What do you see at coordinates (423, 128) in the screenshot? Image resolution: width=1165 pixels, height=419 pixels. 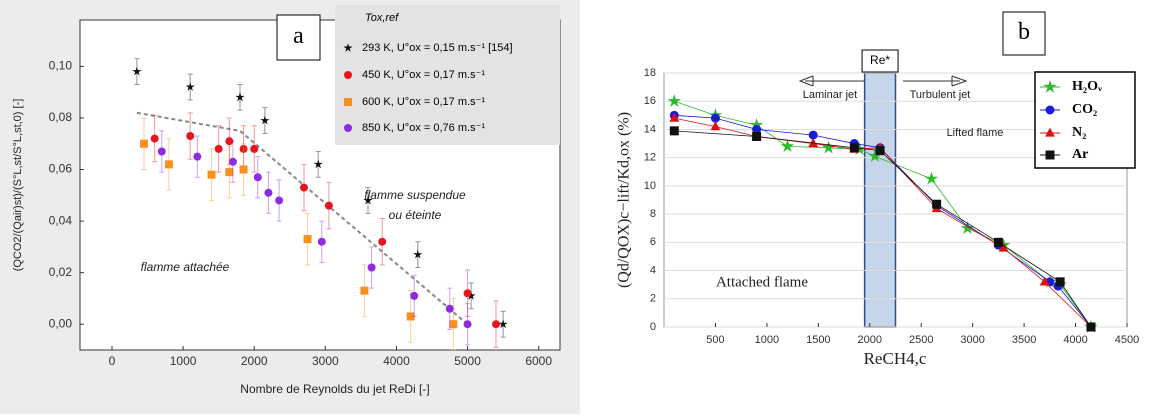 I see `legend-label: 850 K, U°ox = 0,76 m.s⁻¹` at bounding box center [423, 128].